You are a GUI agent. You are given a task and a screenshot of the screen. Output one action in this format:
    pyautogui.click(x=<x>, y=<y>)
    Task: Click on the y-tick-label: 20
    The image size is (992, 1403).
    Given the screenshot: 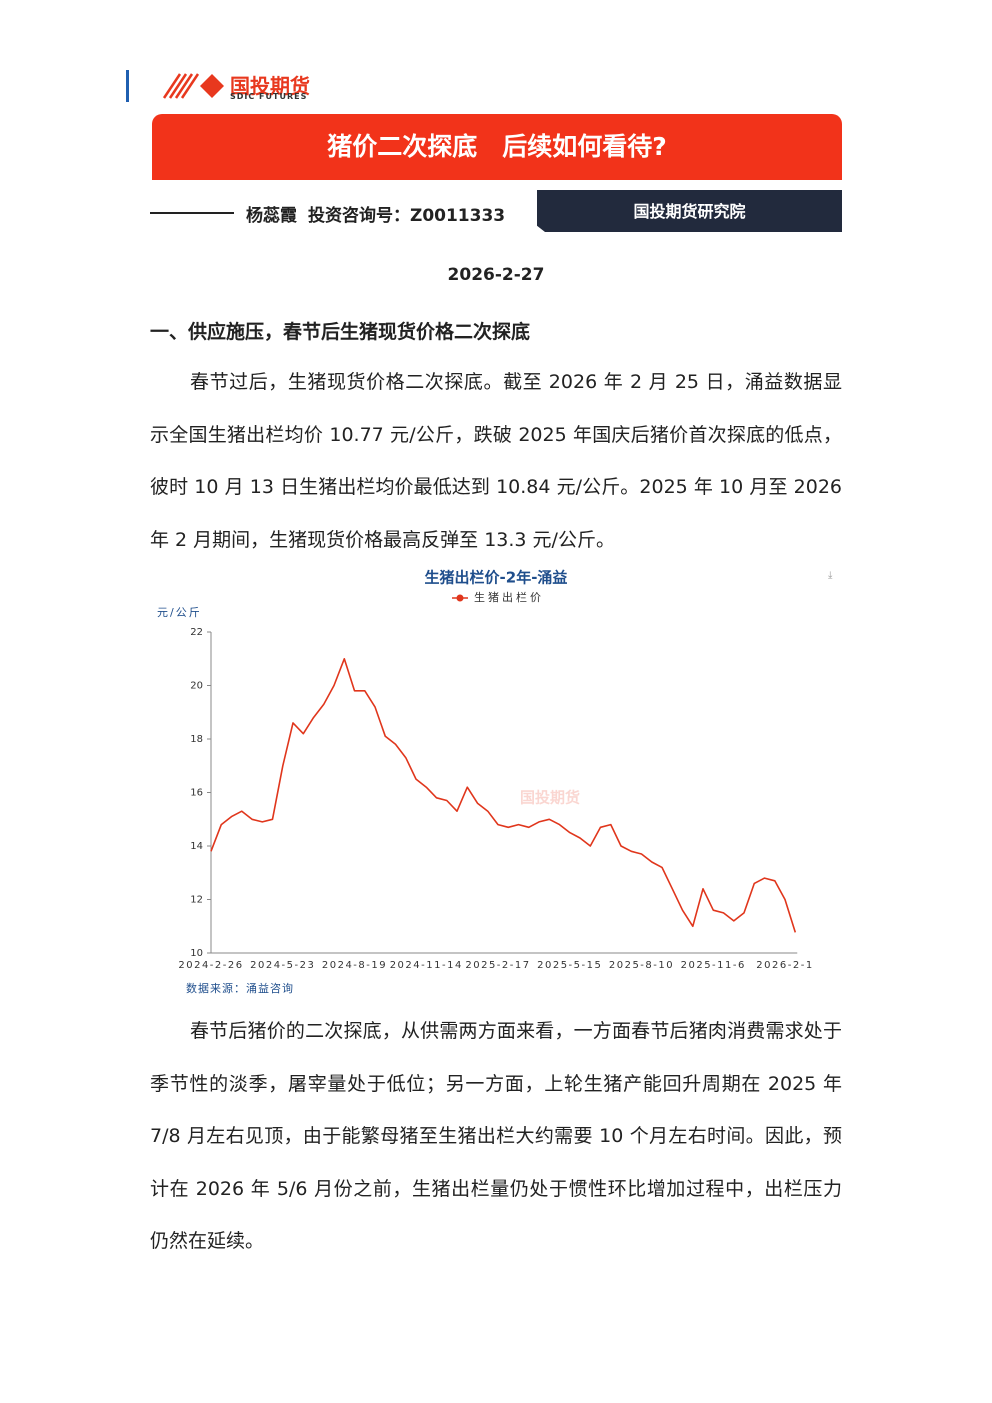 What is the action you would take?
    pyautogui.click(x=196, y=686)
    